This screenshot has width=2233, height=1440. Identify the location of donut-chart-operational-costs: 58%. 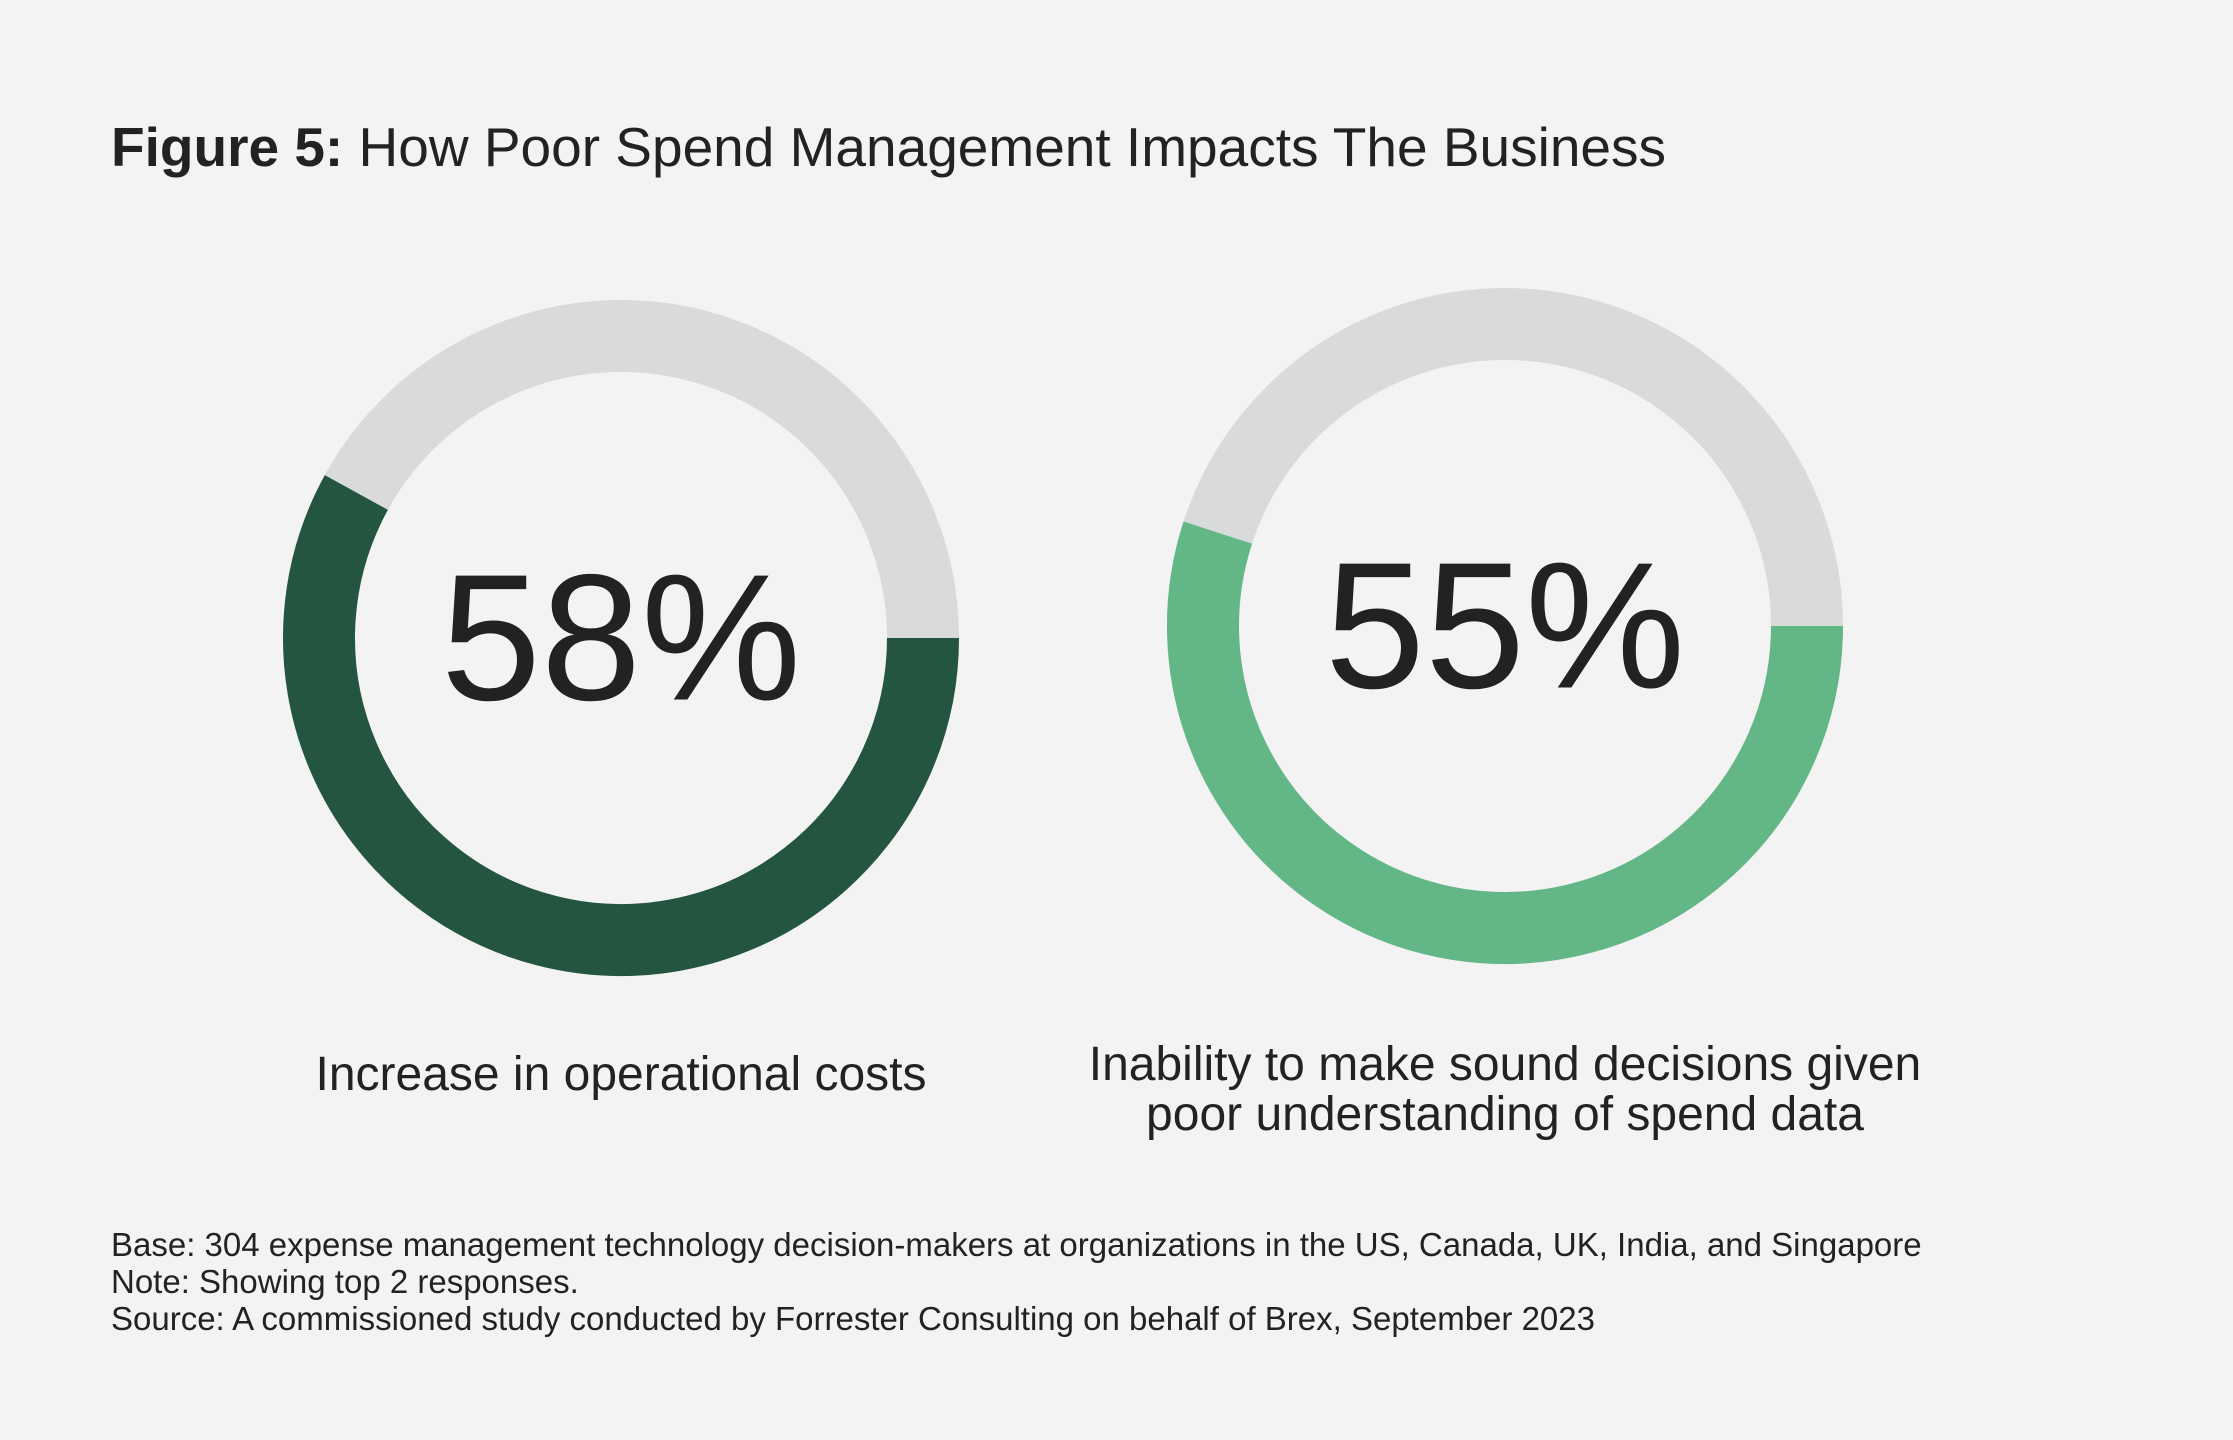
(621, 638).